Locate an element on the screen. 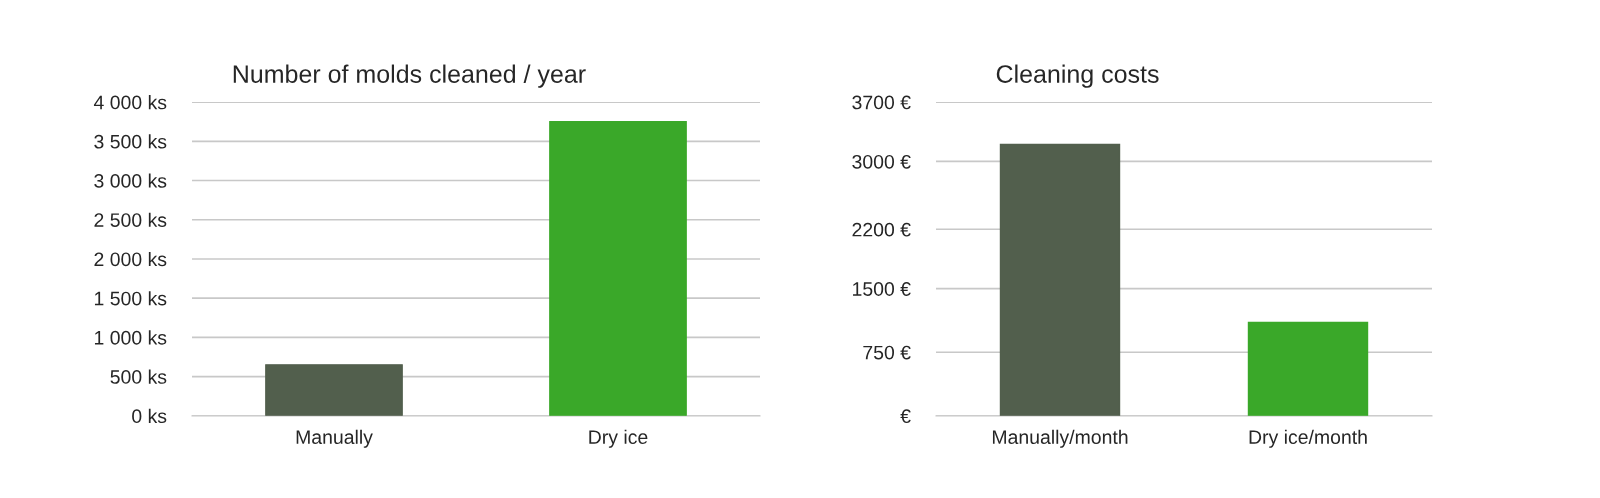 This screenshot has height=498, width=1600. y-tick-label: 500 ks is located at coordinates (138, 376).